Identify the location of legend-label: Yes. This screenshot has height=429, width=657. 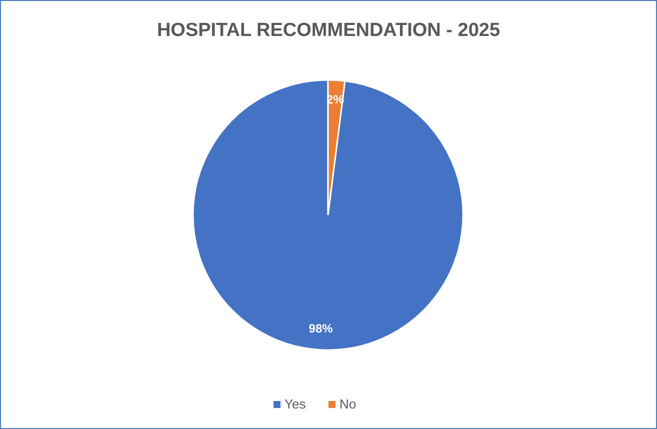
(295, 404).